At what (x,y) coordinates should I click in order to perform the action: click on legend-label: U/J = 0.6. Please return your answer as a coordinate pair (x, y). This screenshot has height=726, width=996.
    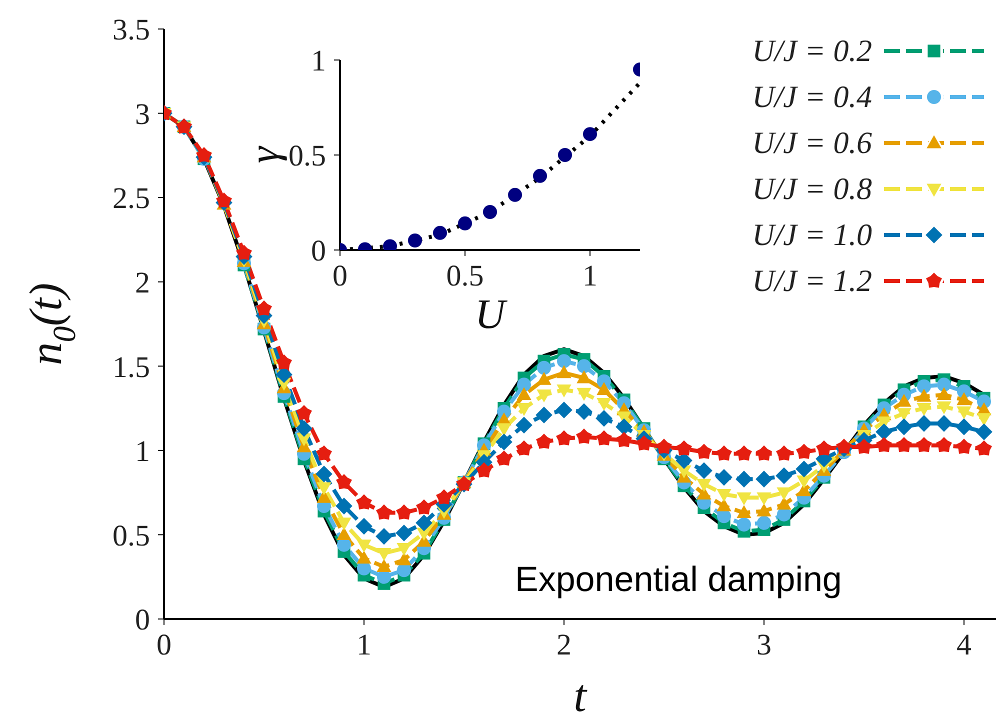
    Looking at the image, I should click on (812, 143).